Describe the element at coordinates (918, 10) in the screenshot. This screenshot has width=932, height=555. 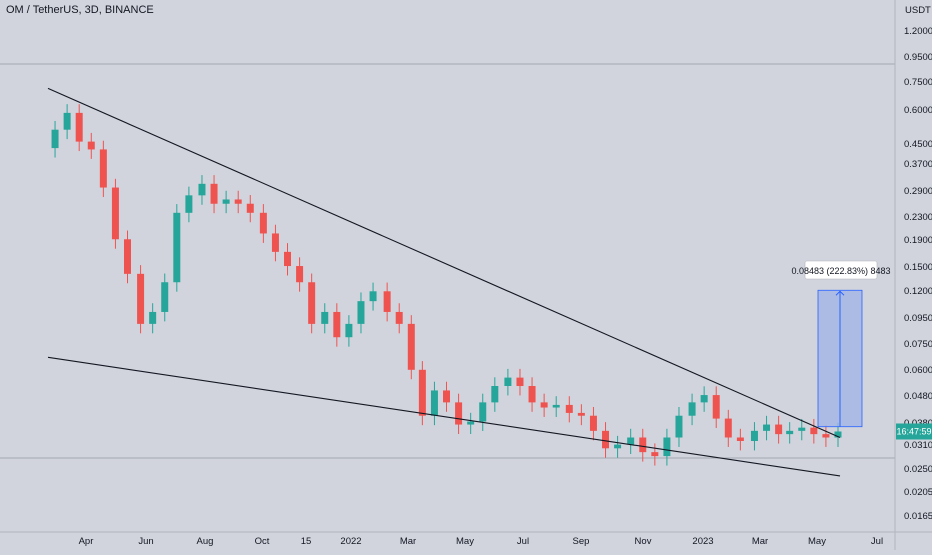
I see `price-axis-currency: USDT` at that location.